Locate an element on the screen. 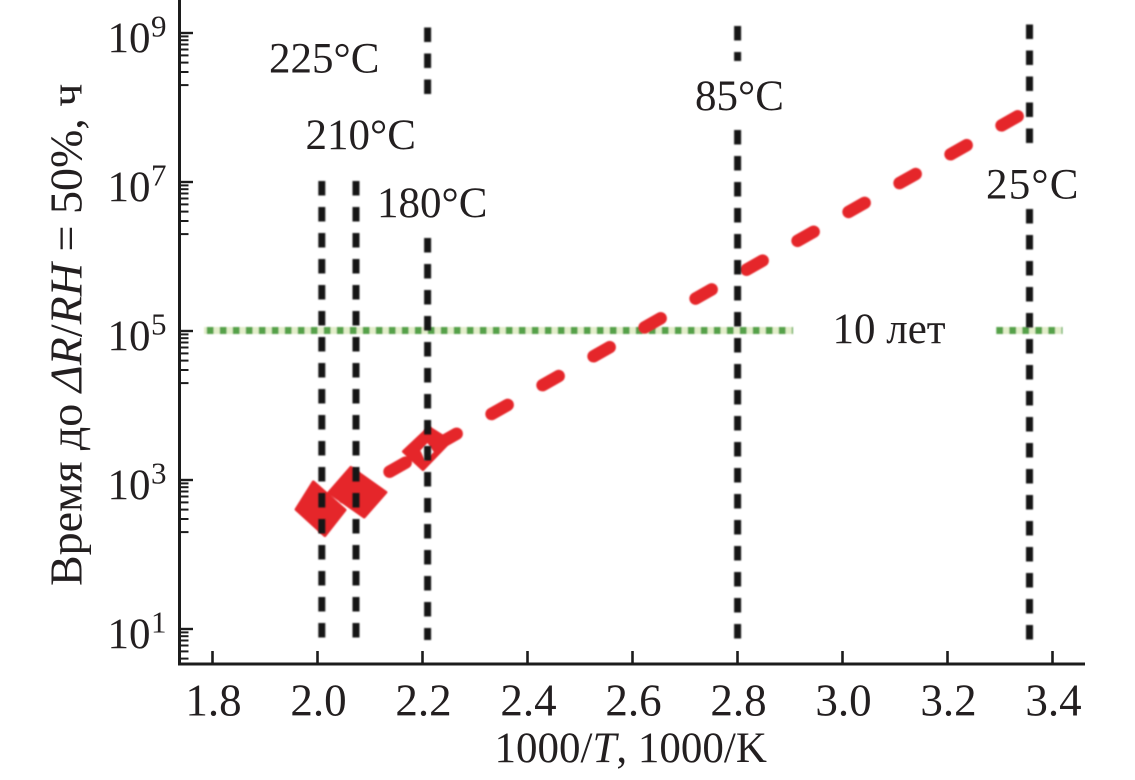 This screenshot has height=780, width=1135. svg-text: 2.2 is located at coordinates (423, 701).